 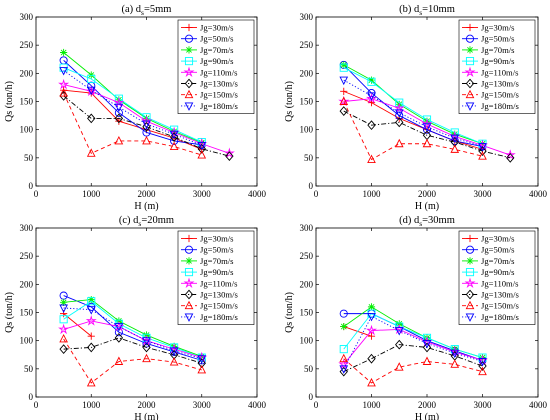 What do you see at coordinates (217, 50) in the screenshot?
I see `legend-label: Jg=70m/s` at bounding box center [217, 50].